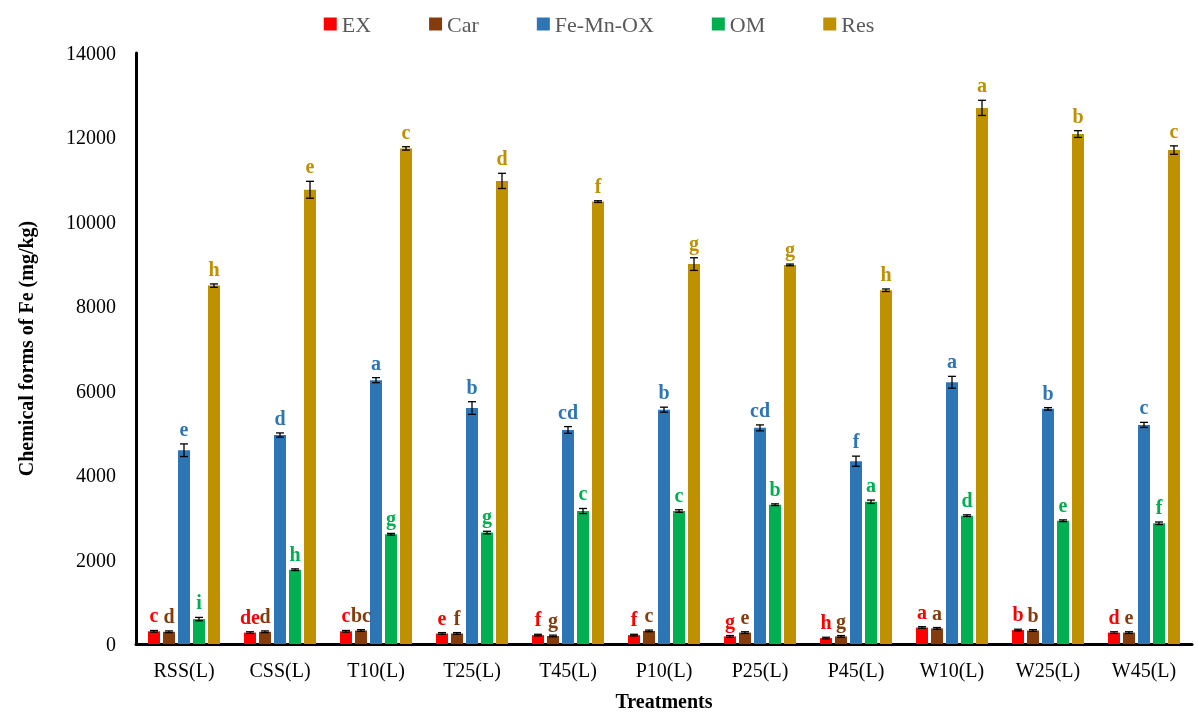 Image resolution: width=1198 pixels, height=716 pixels. Describe the element at coordinates (856, 670) in the screenshot. I see `x-tick-label: P45(L)` at that location.